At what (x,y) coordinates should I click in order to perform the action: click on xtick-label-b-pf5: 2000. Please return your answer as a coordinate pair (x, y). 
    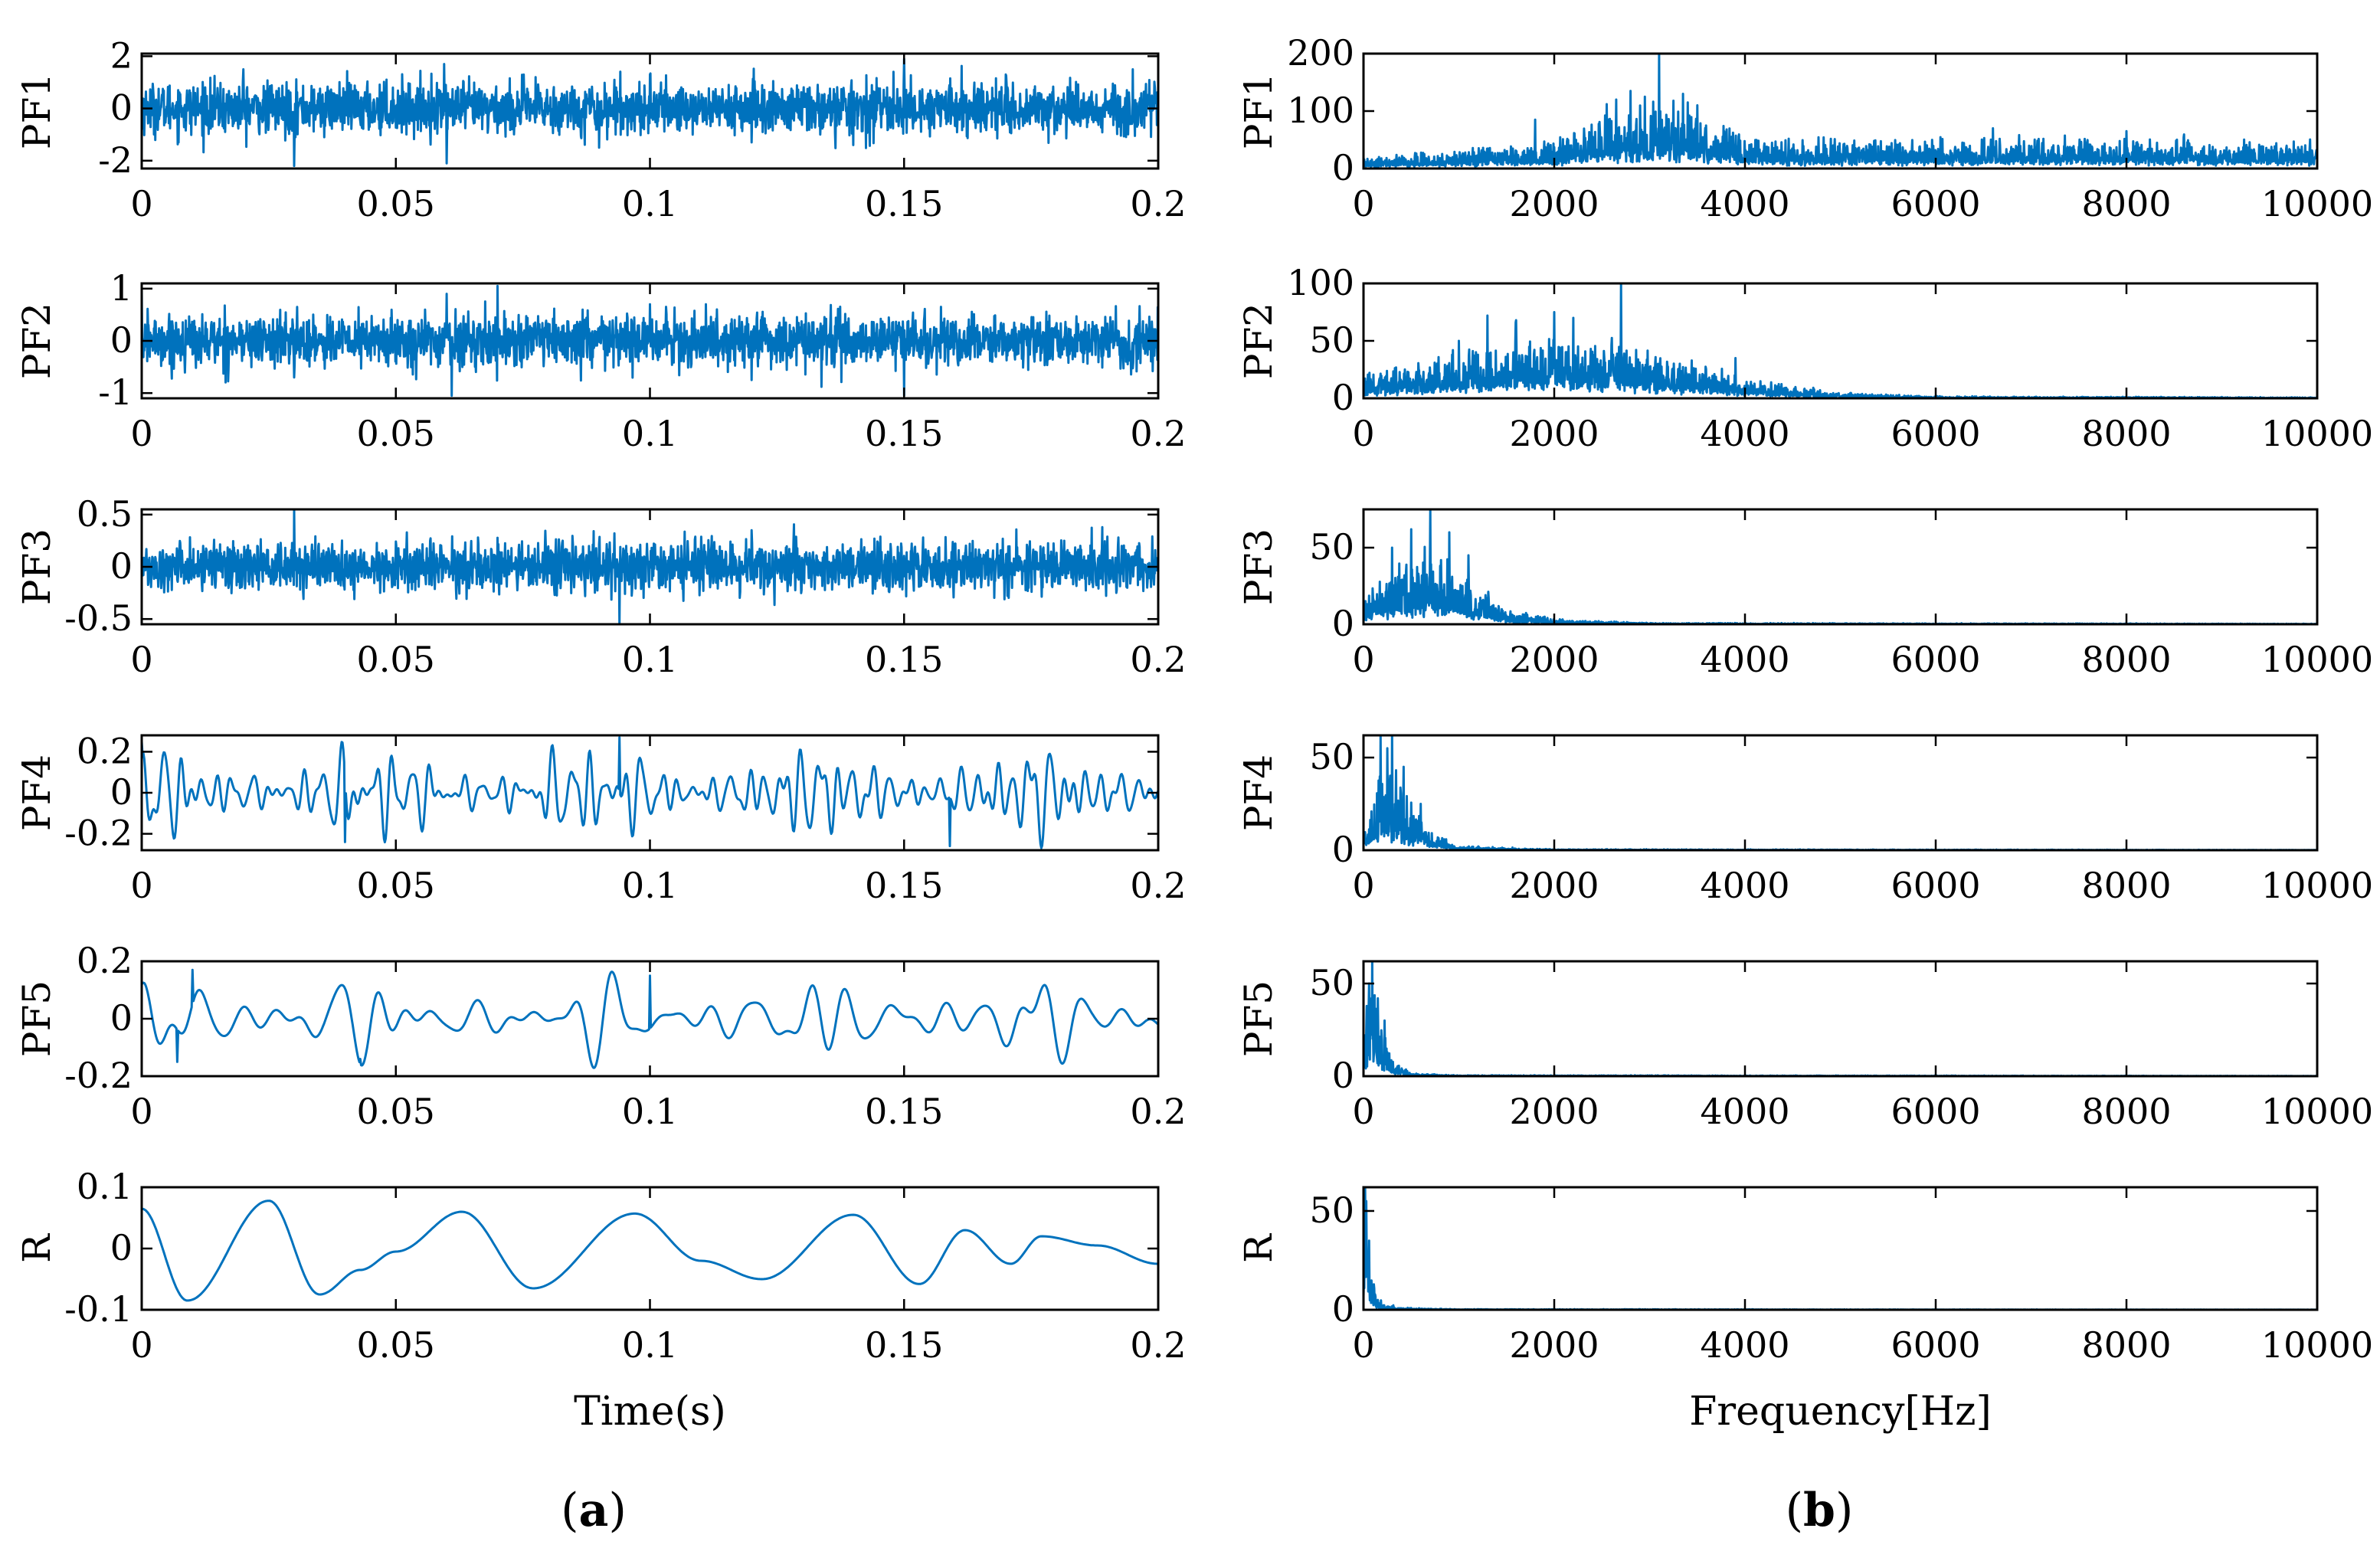
    Looking at the image, I should click on (1554, 1111).